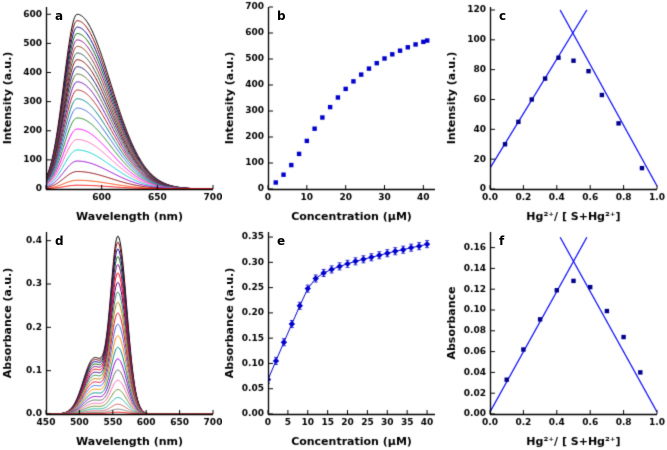 Image resolution: width=667 pixels, height=450 pixels. Describe the element at coordinates (59, 241) in the screenshot. I see `panel-d-label: d` at that location.